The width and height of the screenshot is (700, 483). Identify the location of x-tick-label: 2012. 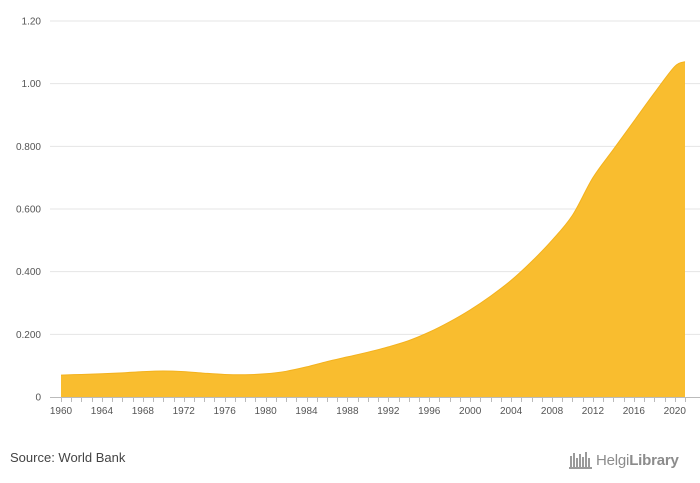
(593, 411).